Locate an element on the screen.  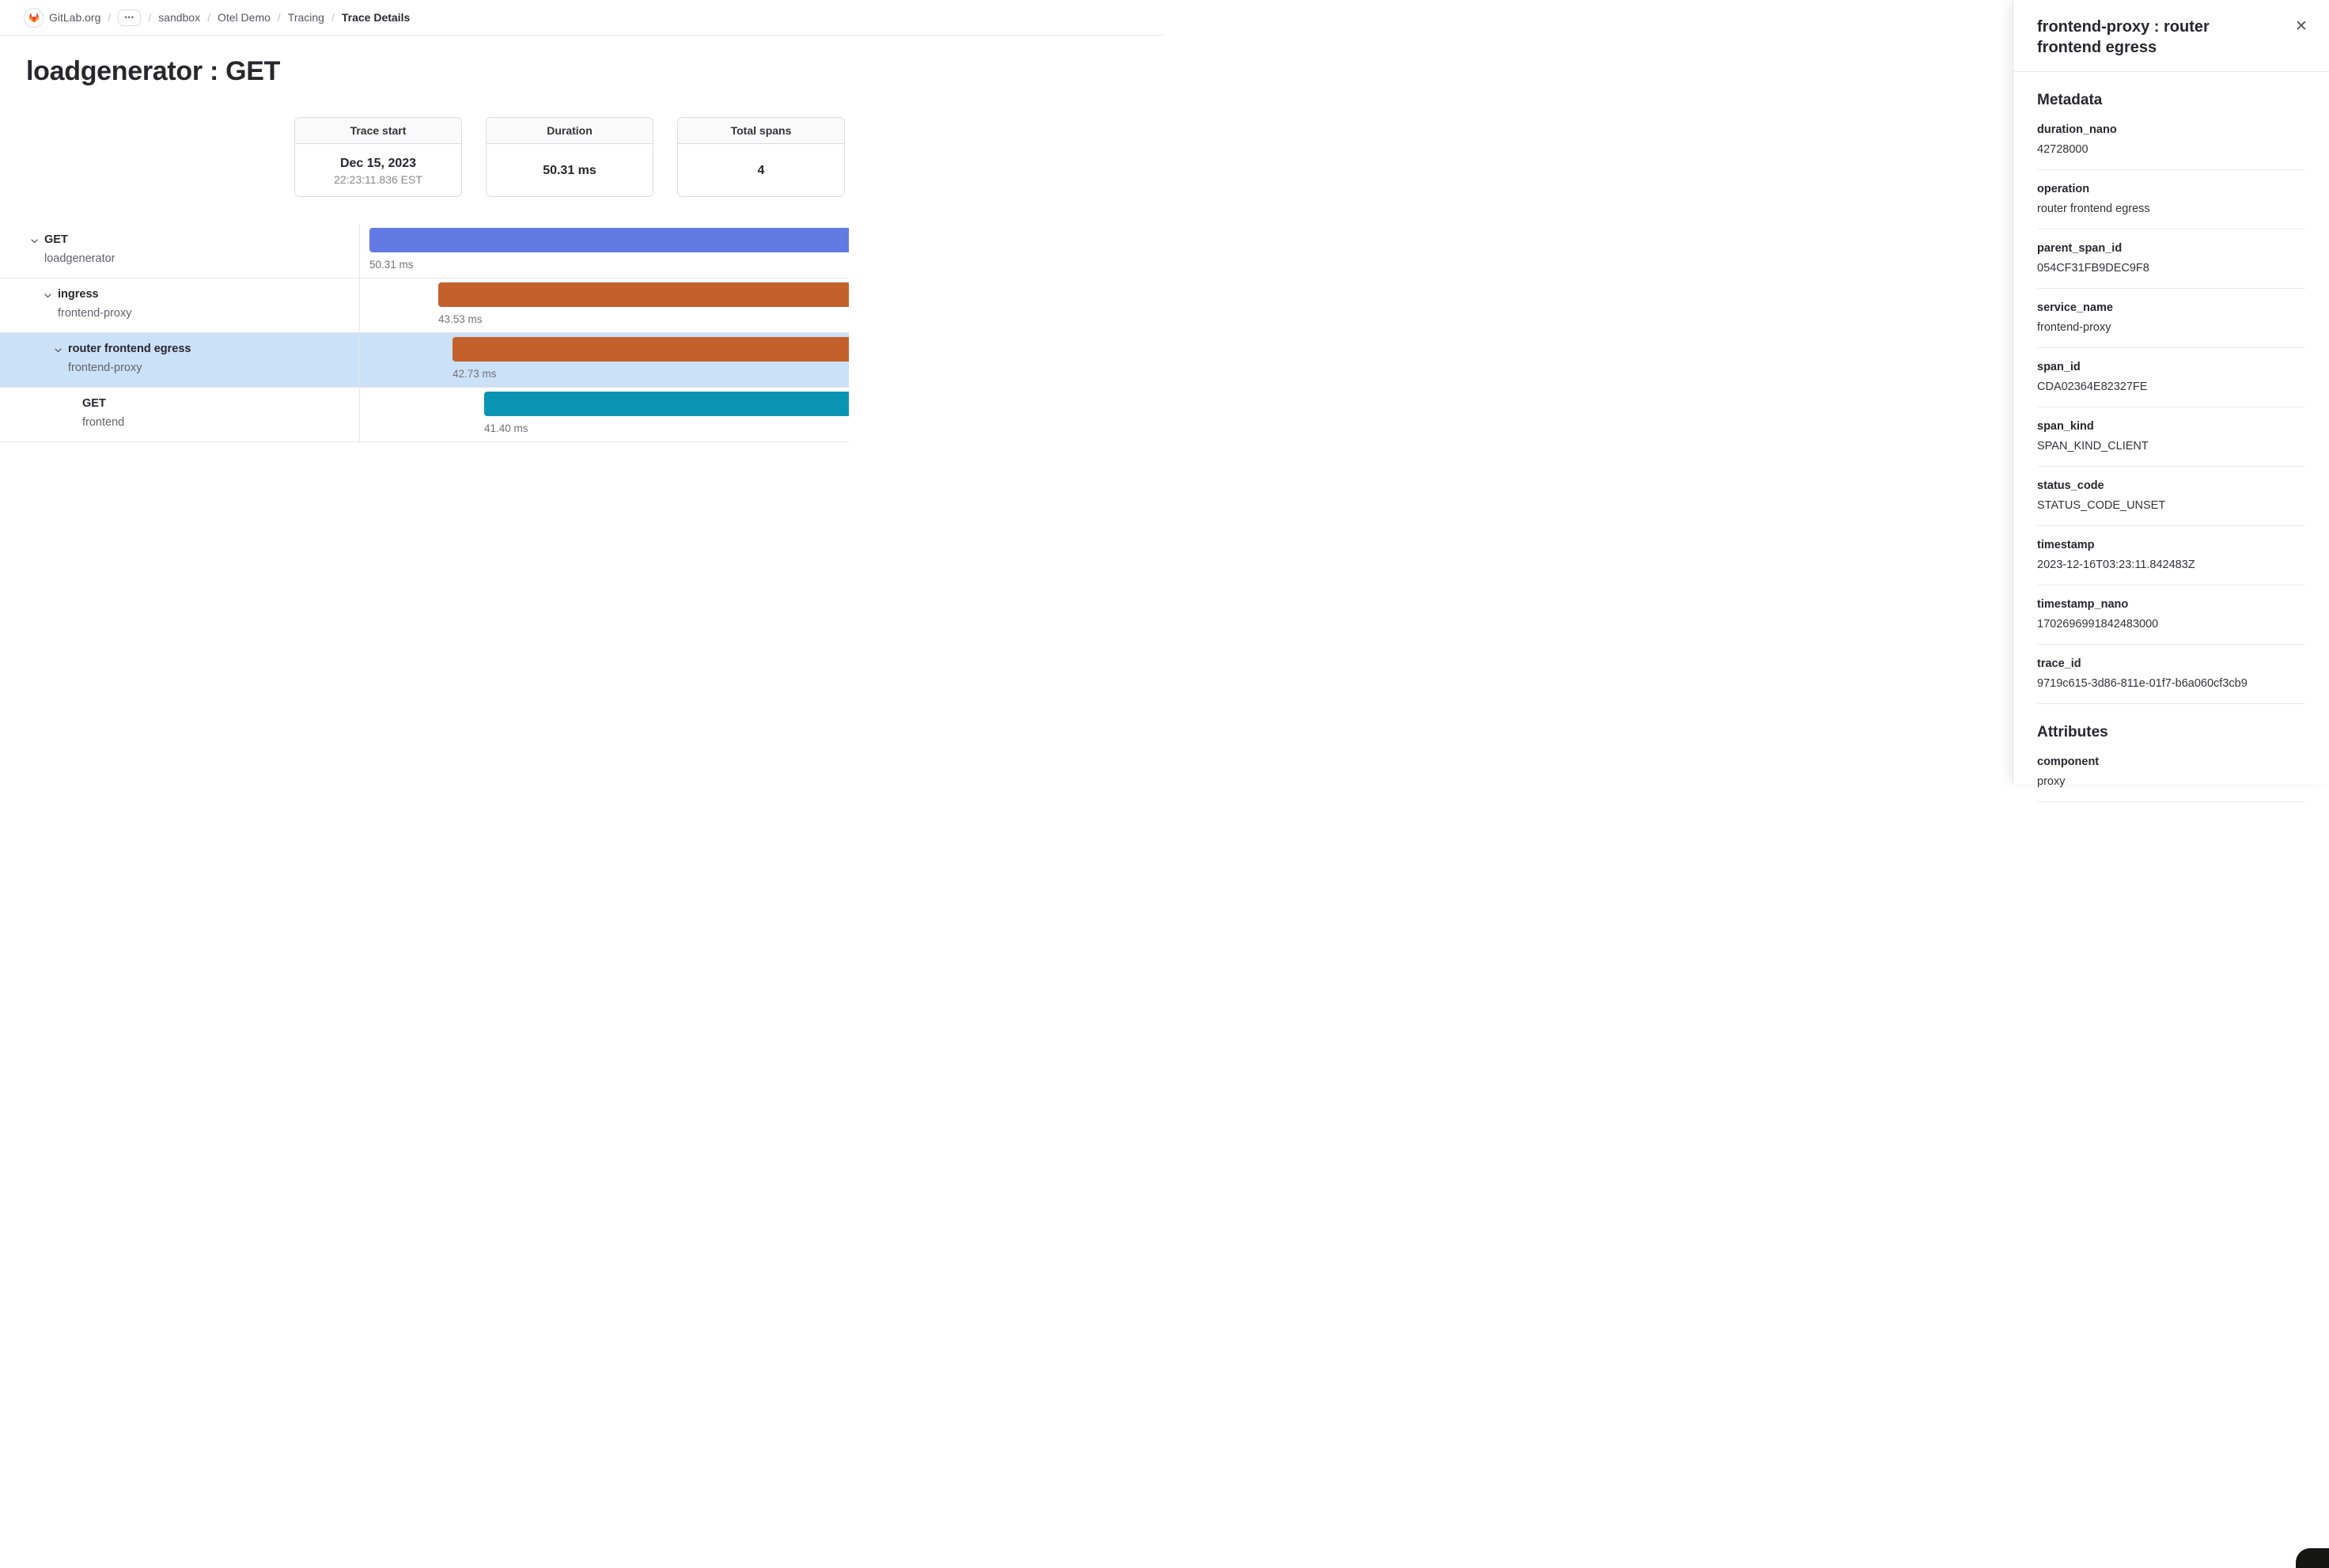
metadata-field: timestamp_nano 1702696991842483000 is located at coordinates (2171, 615).